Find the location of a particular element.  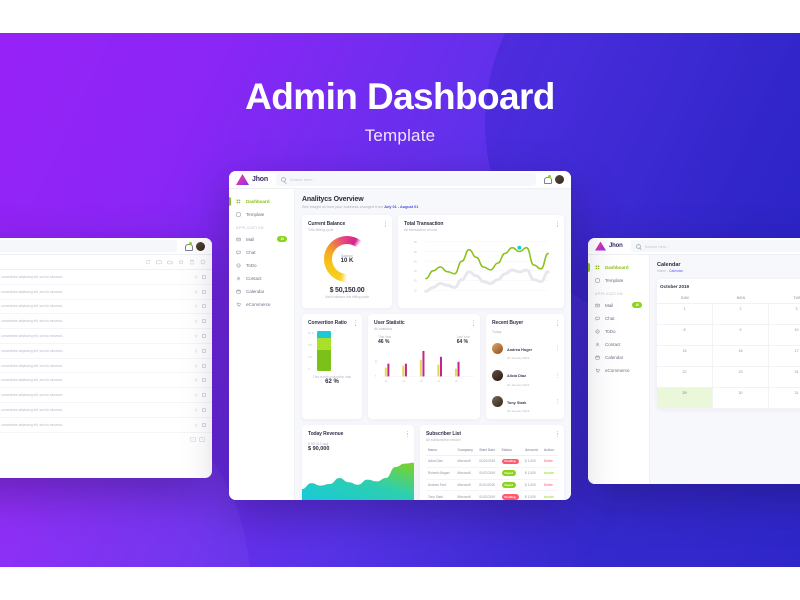

analytics-date-range: July 01 - August 01 is located at coordinates (401, 206).